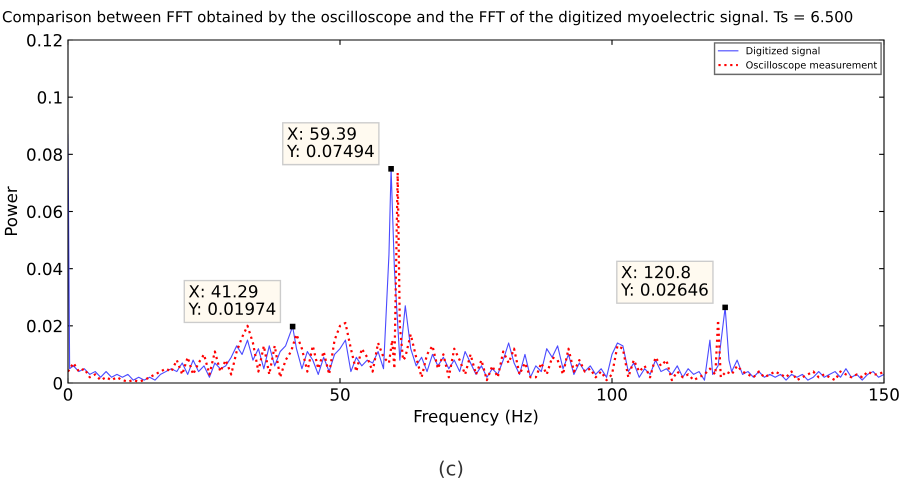 Image resolution: width=902 pixels, height=490 pixels. Describe the element at coordinates (68, 394) in the screenshot. I see `x-tick-label: 0` at that location.